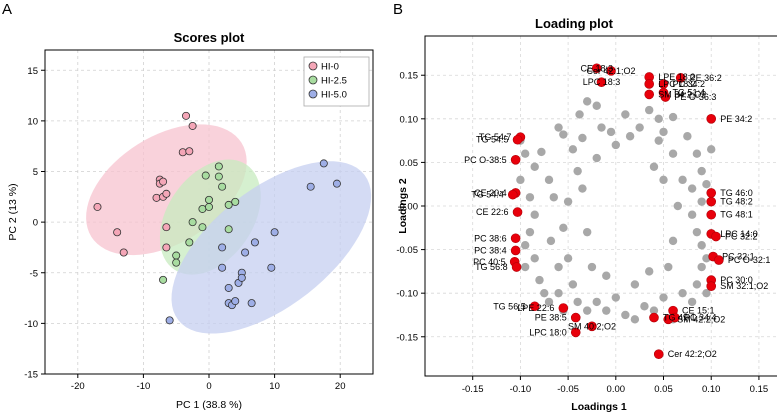 The image size is (777, 412). What do you see at coordinates (744, 286) in the screenshot?
I see `highlighted-point-label: SM 32:1;O2` at bounding box center [744, 286].